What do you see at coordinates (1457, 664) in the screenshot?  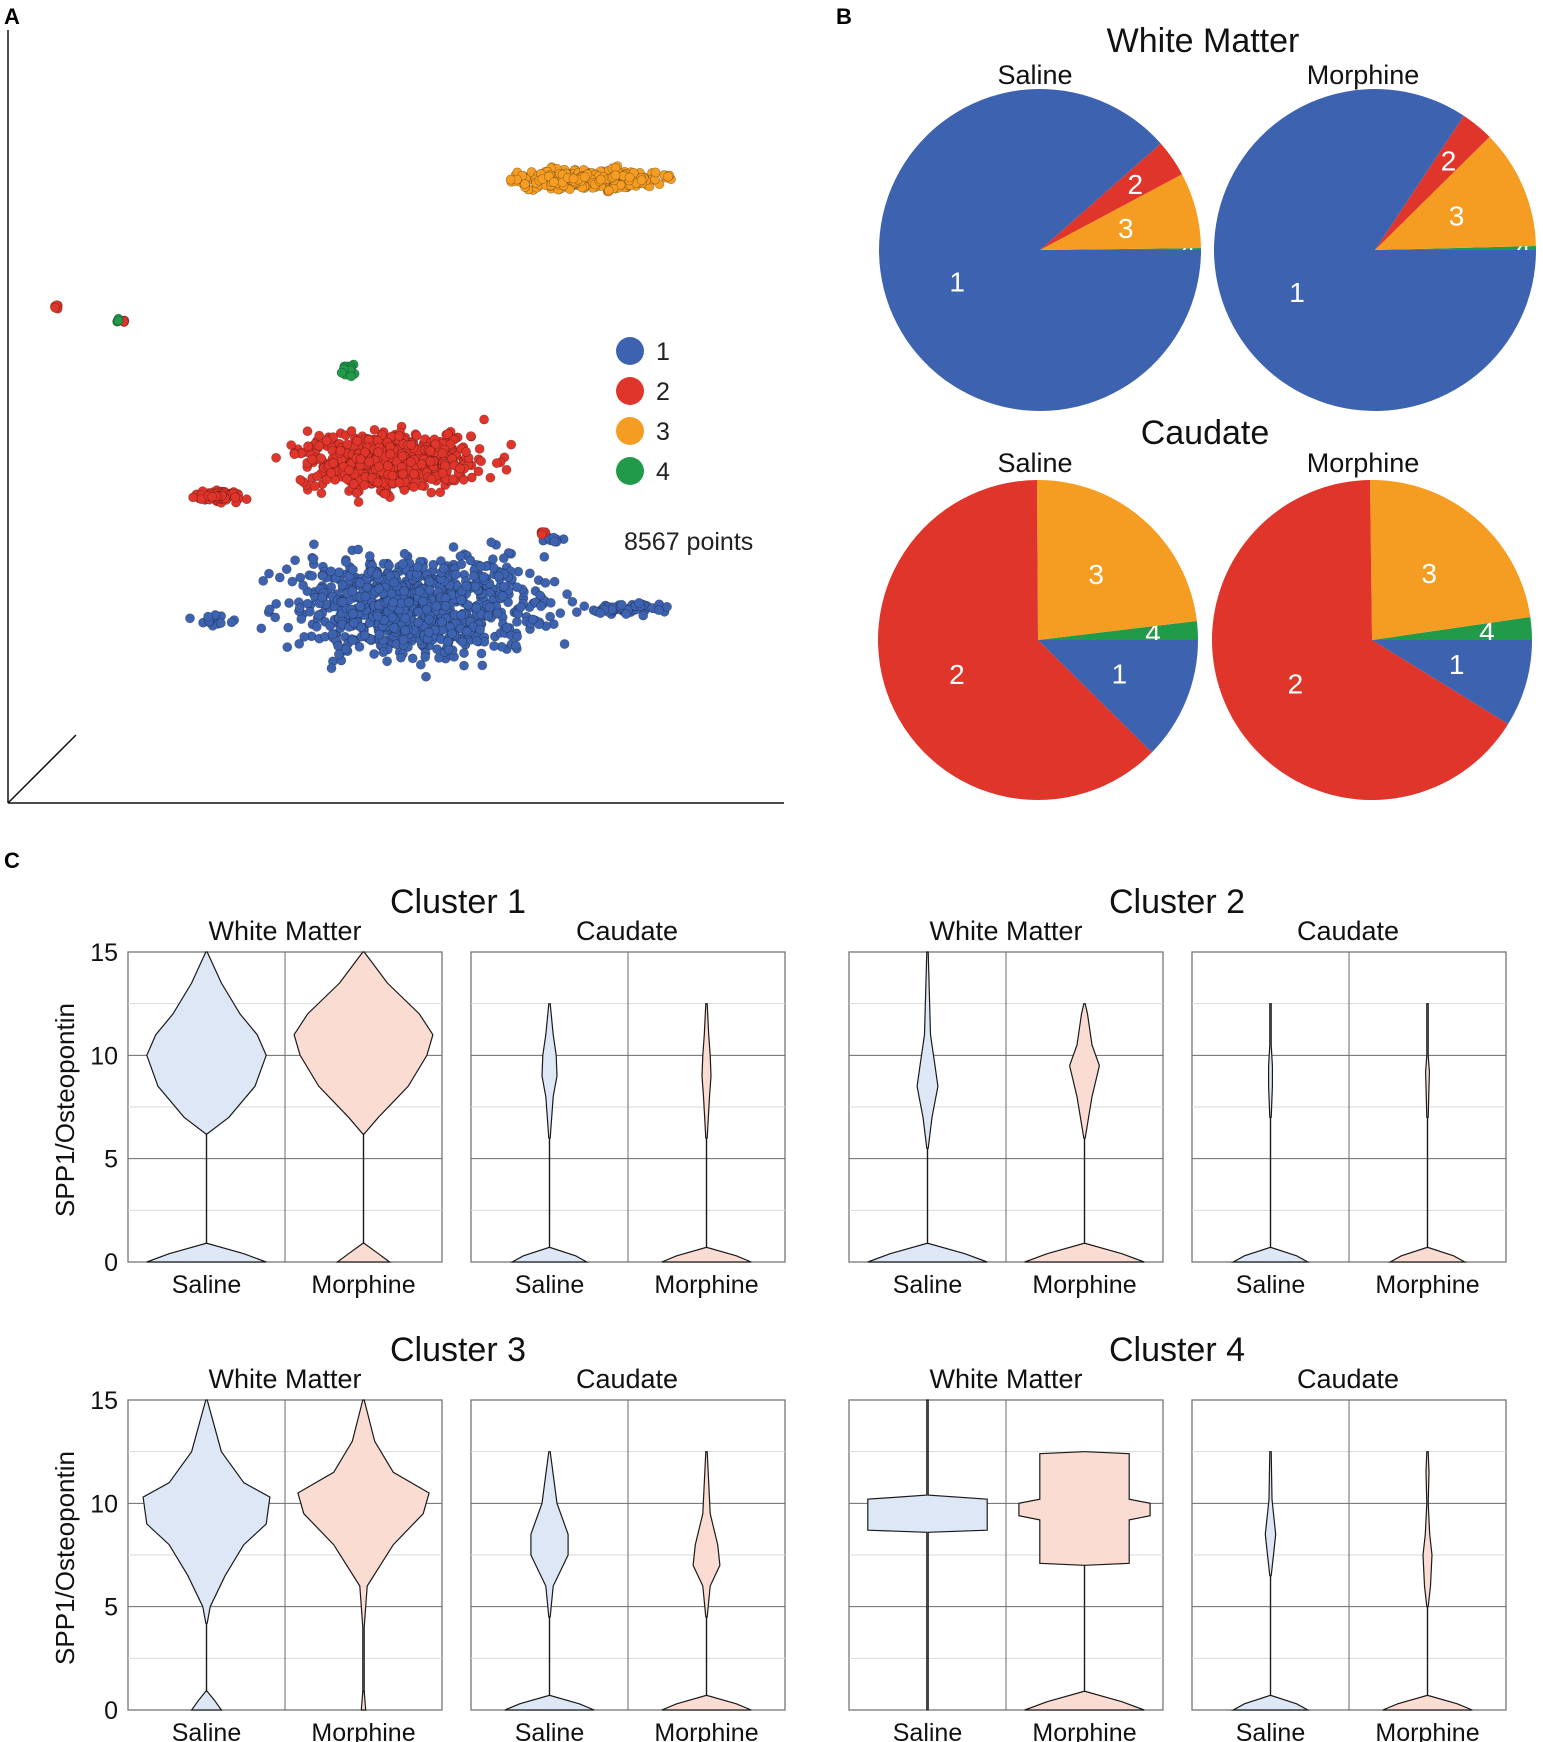 I see `pie-slice-label-1: 1` at bounding box center [1457, 664].